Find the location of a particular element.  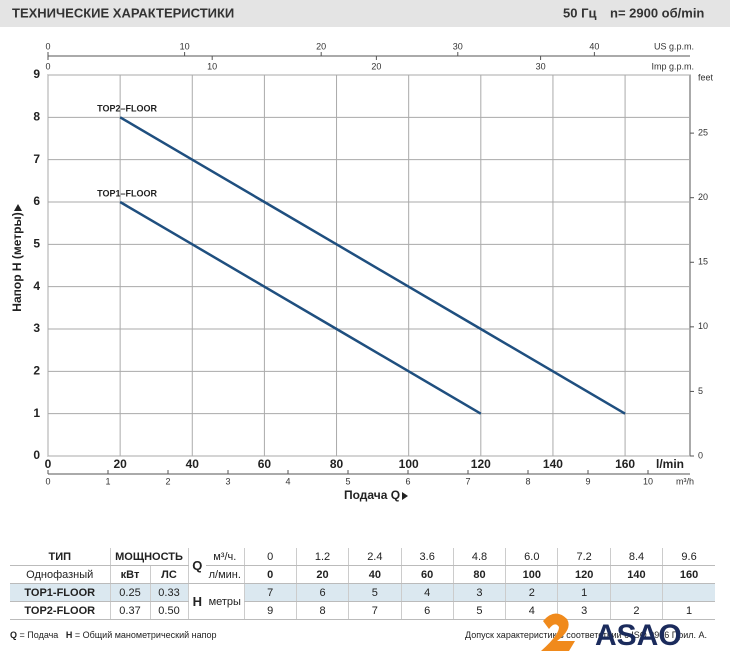

cell: 80 is located at coordinates (479, 574).